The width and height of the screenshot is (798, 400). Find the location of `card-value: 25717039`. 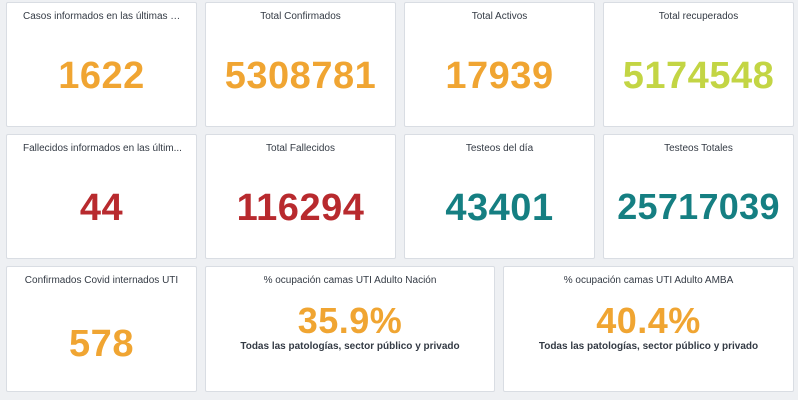

card-value: 25717039 is located at coordinates (698, 206).